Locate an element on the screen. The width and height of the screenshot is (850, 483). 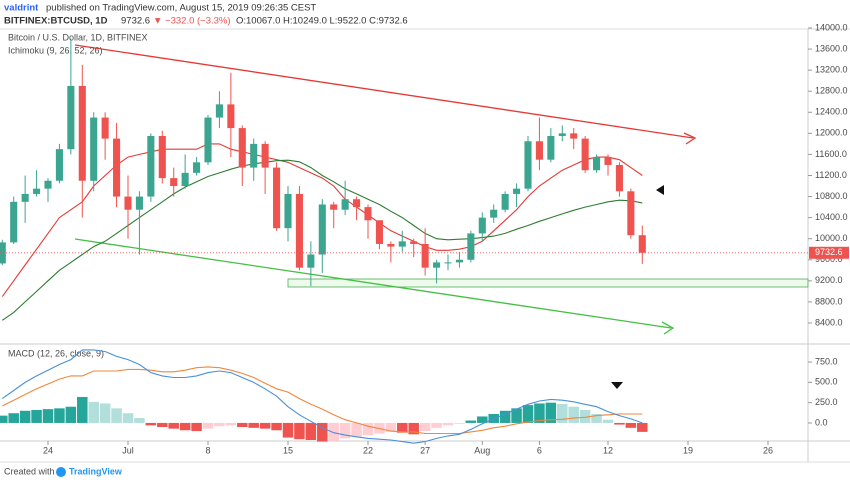
y-tick-label: 8400.0 is located at coordinates (829, 322).